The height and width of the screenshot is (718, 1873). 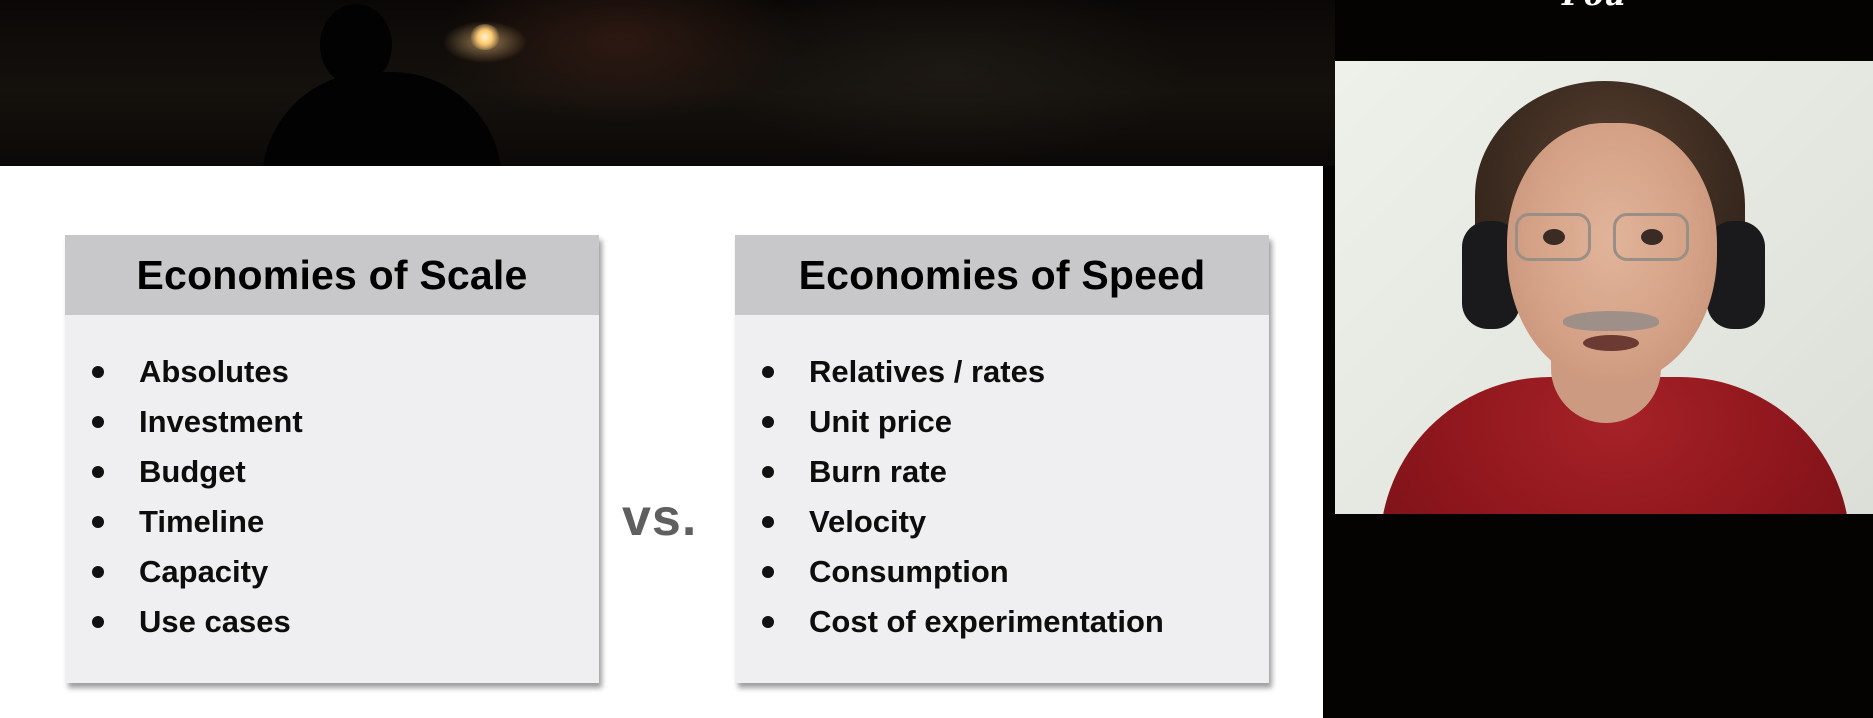 What do you see at coordinates (332, 428) in the screenshot?
I see `list-item: Investment` at bounding box center [332, 428].